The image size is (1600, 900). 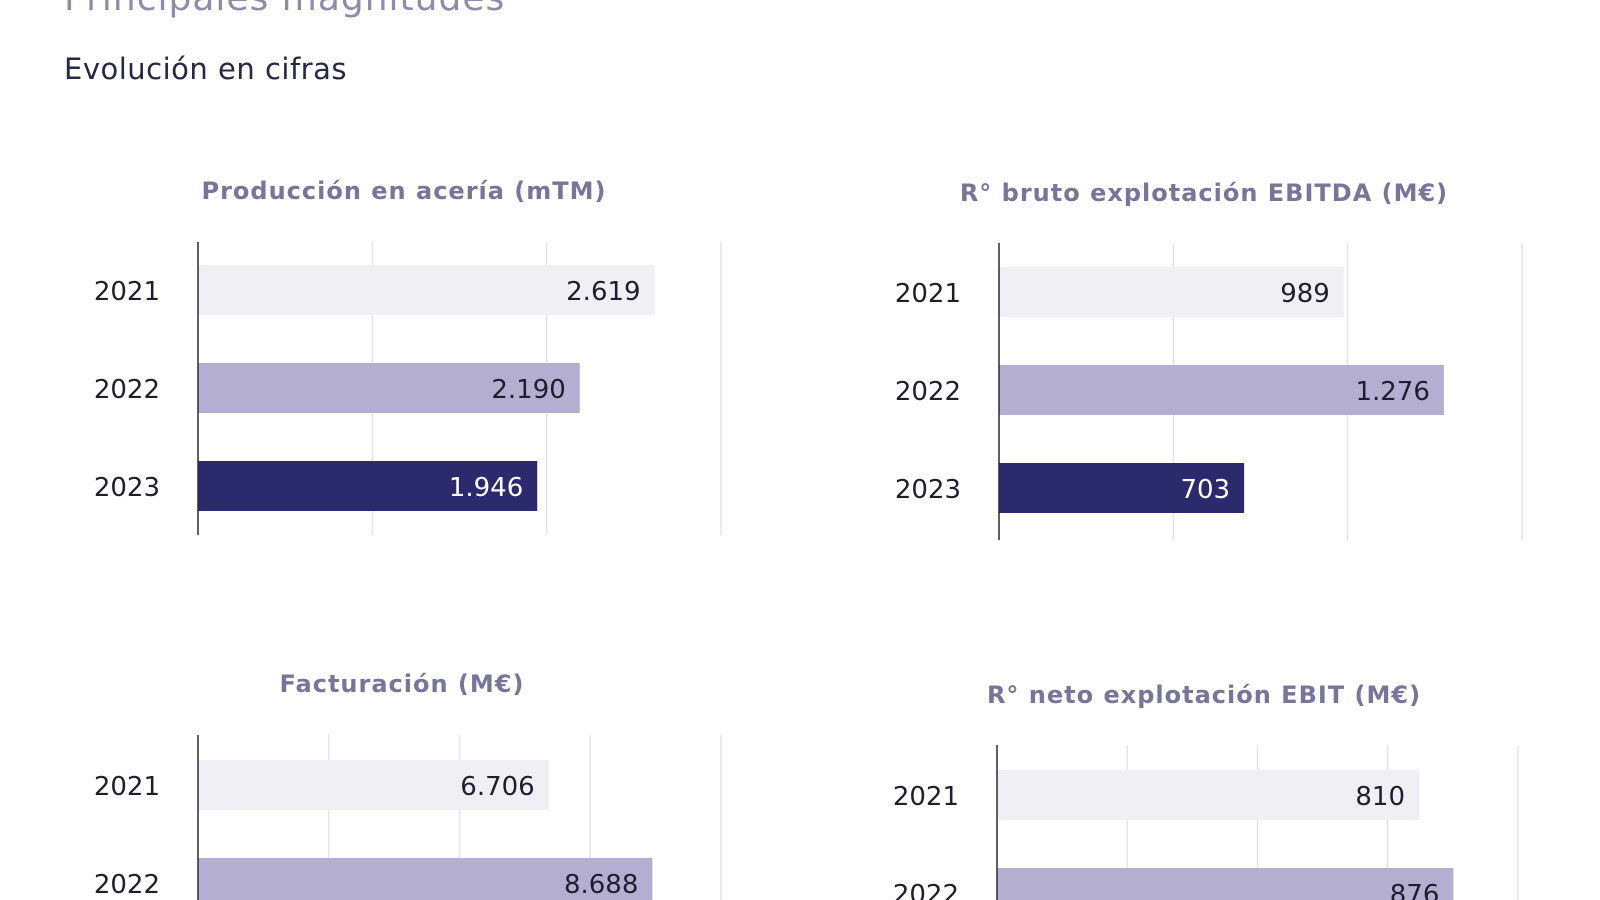 I want to click on data-label: 2.619, so click(x=603, y=292).